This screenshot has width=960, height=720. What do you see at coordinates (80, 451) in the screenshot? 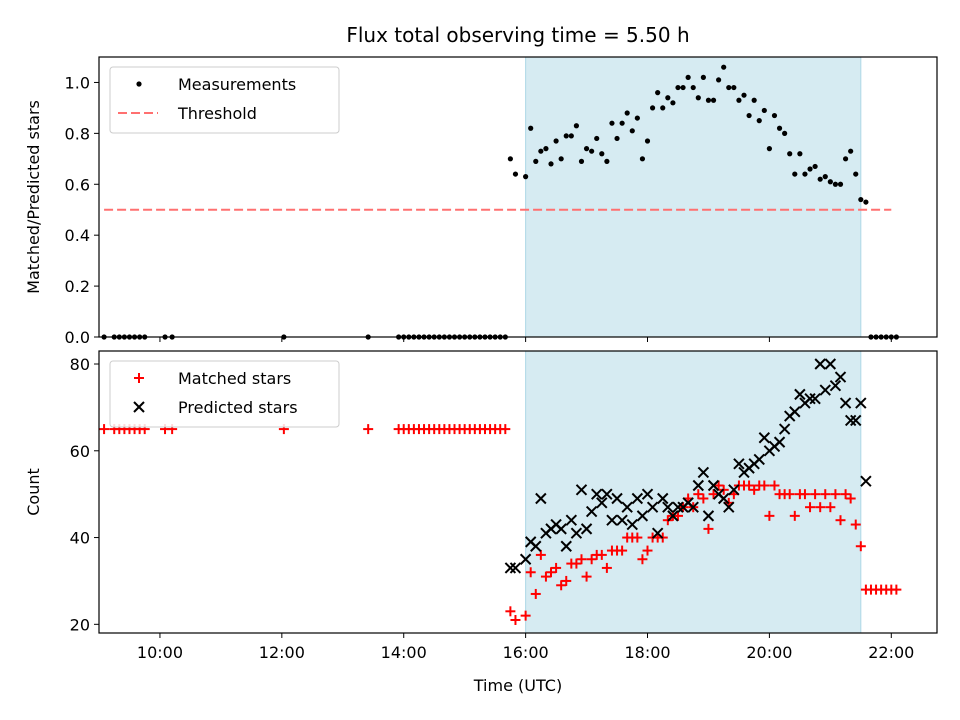
I see `y-tick-label: 60` at bounding box center [80, 451].